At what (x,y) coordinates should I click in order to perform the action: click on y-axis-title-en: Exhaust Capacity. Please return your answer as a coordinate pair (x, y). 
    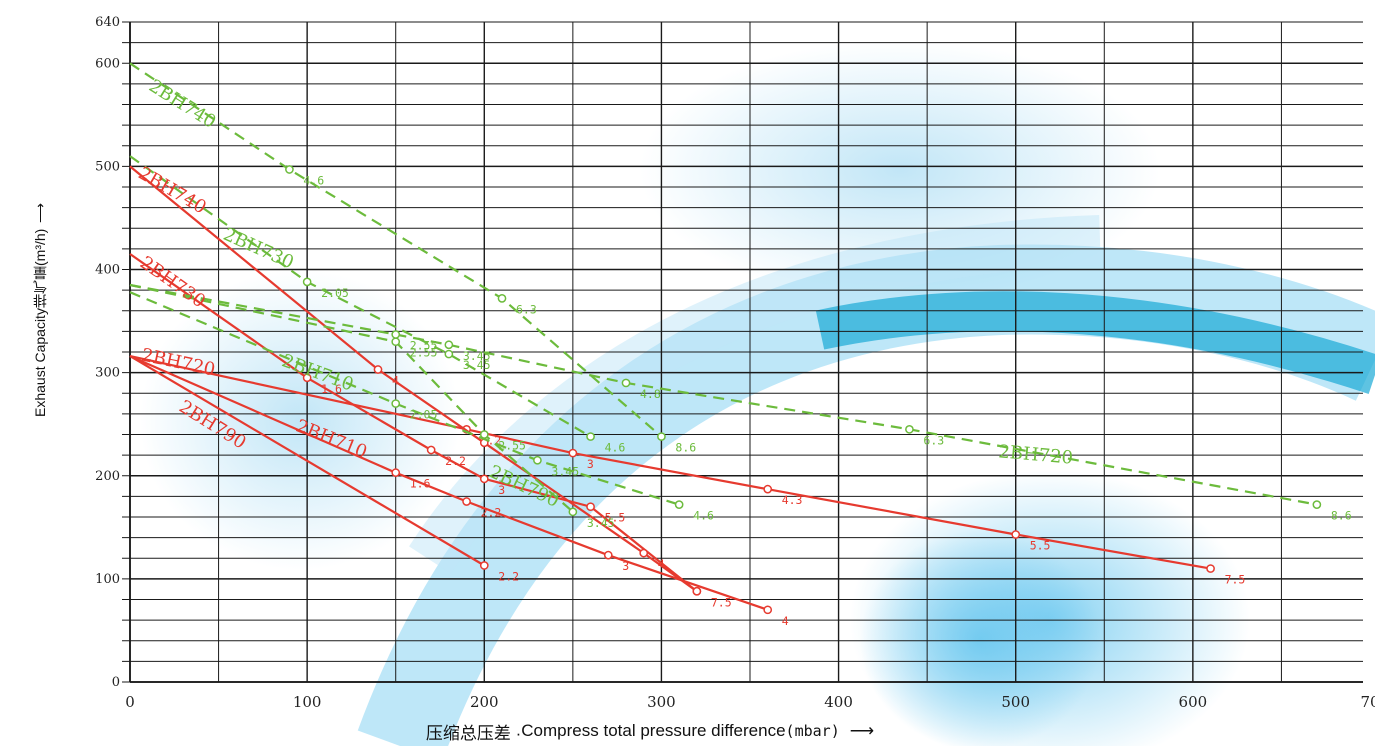
    Looking at the image, I should click on (40, 363).